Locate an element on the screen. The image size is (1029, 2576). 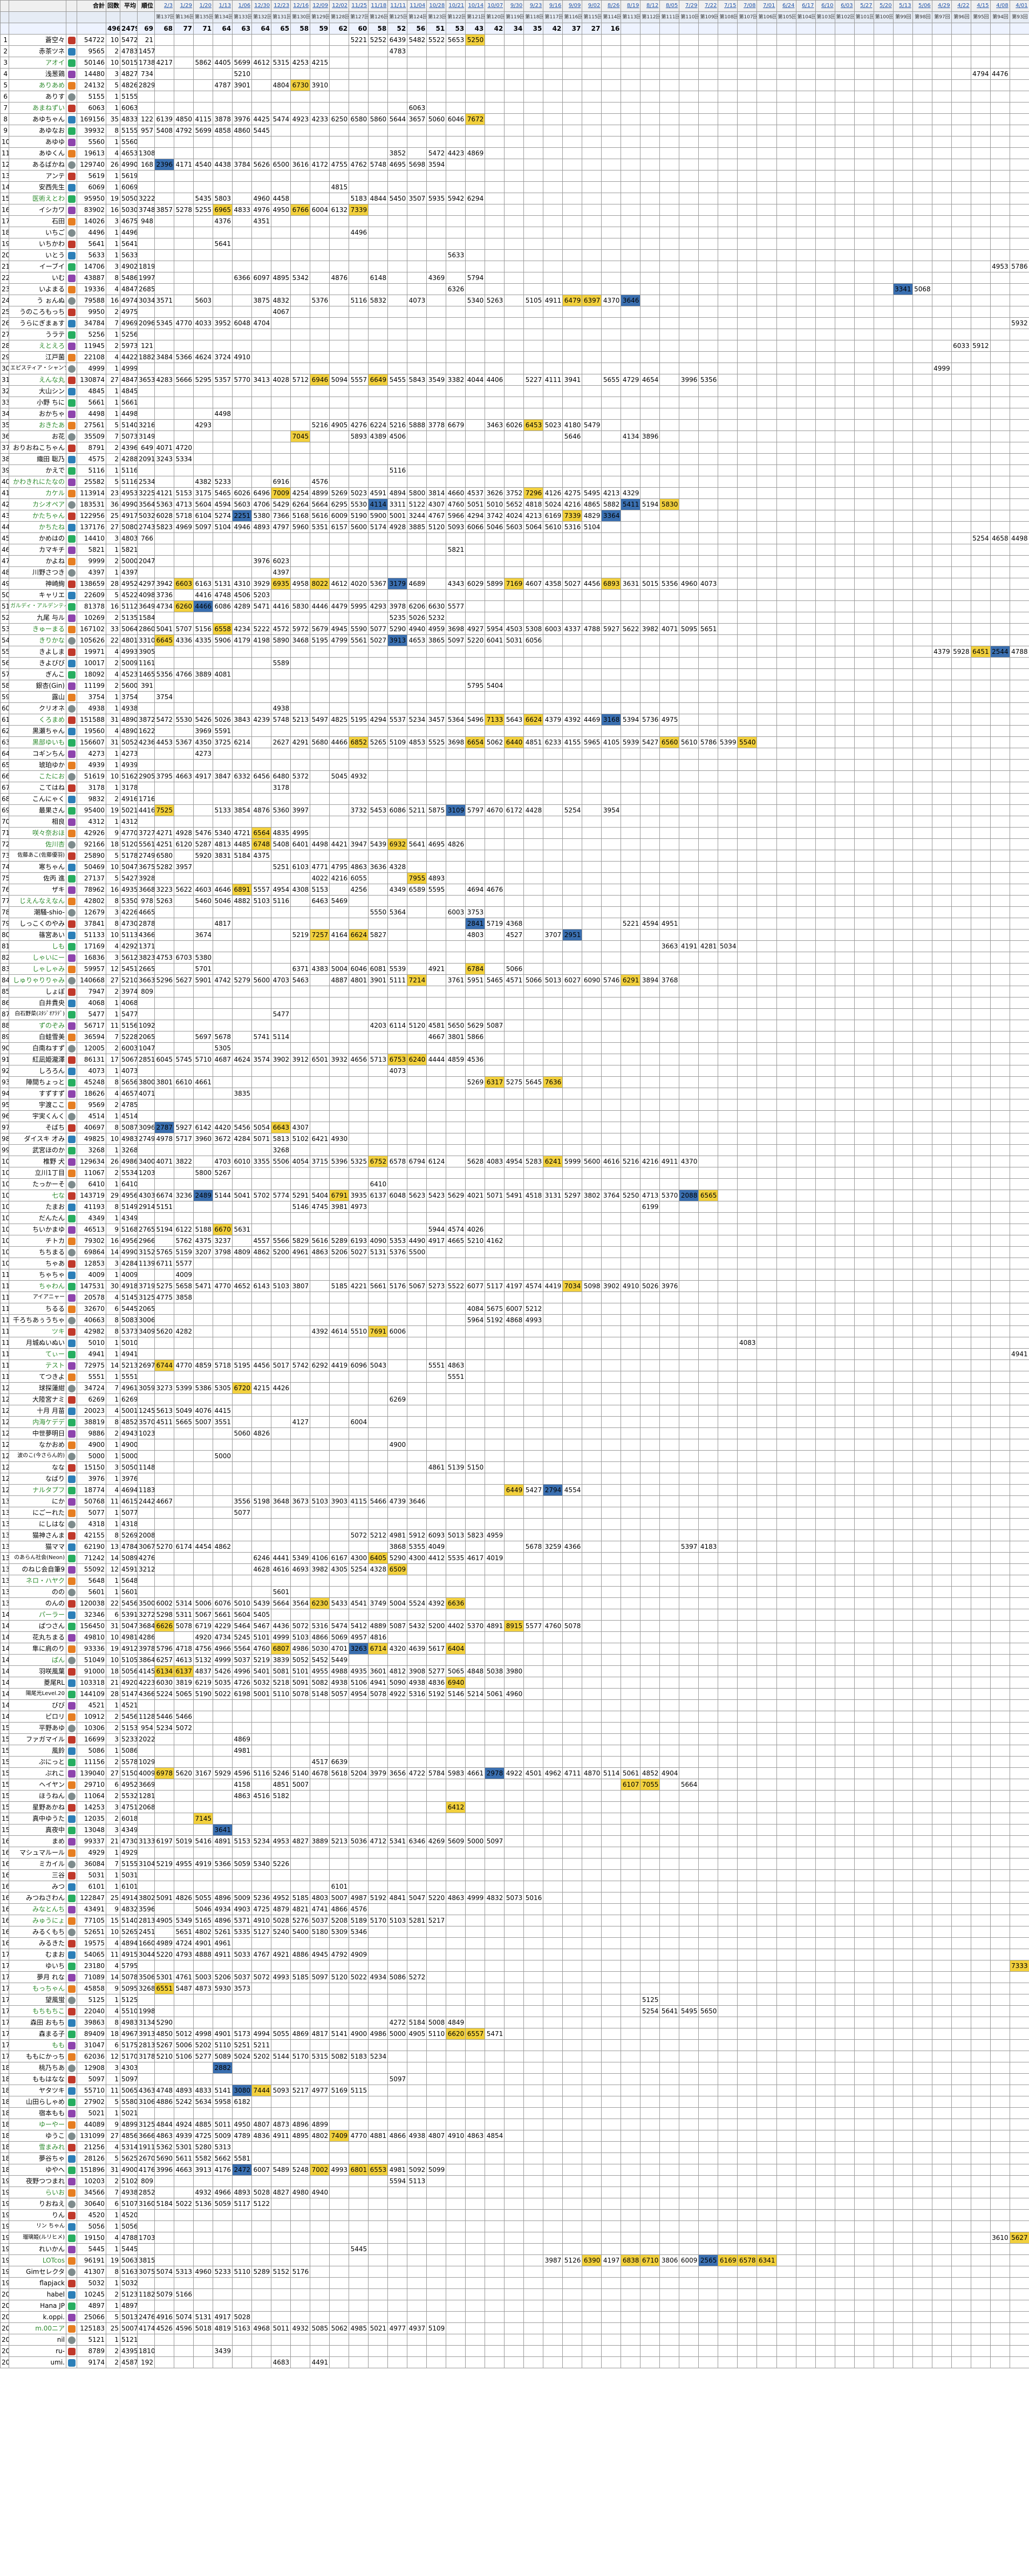
table-row: 6 ありす 5155 1 5155 is located at coordinates (514, 97).